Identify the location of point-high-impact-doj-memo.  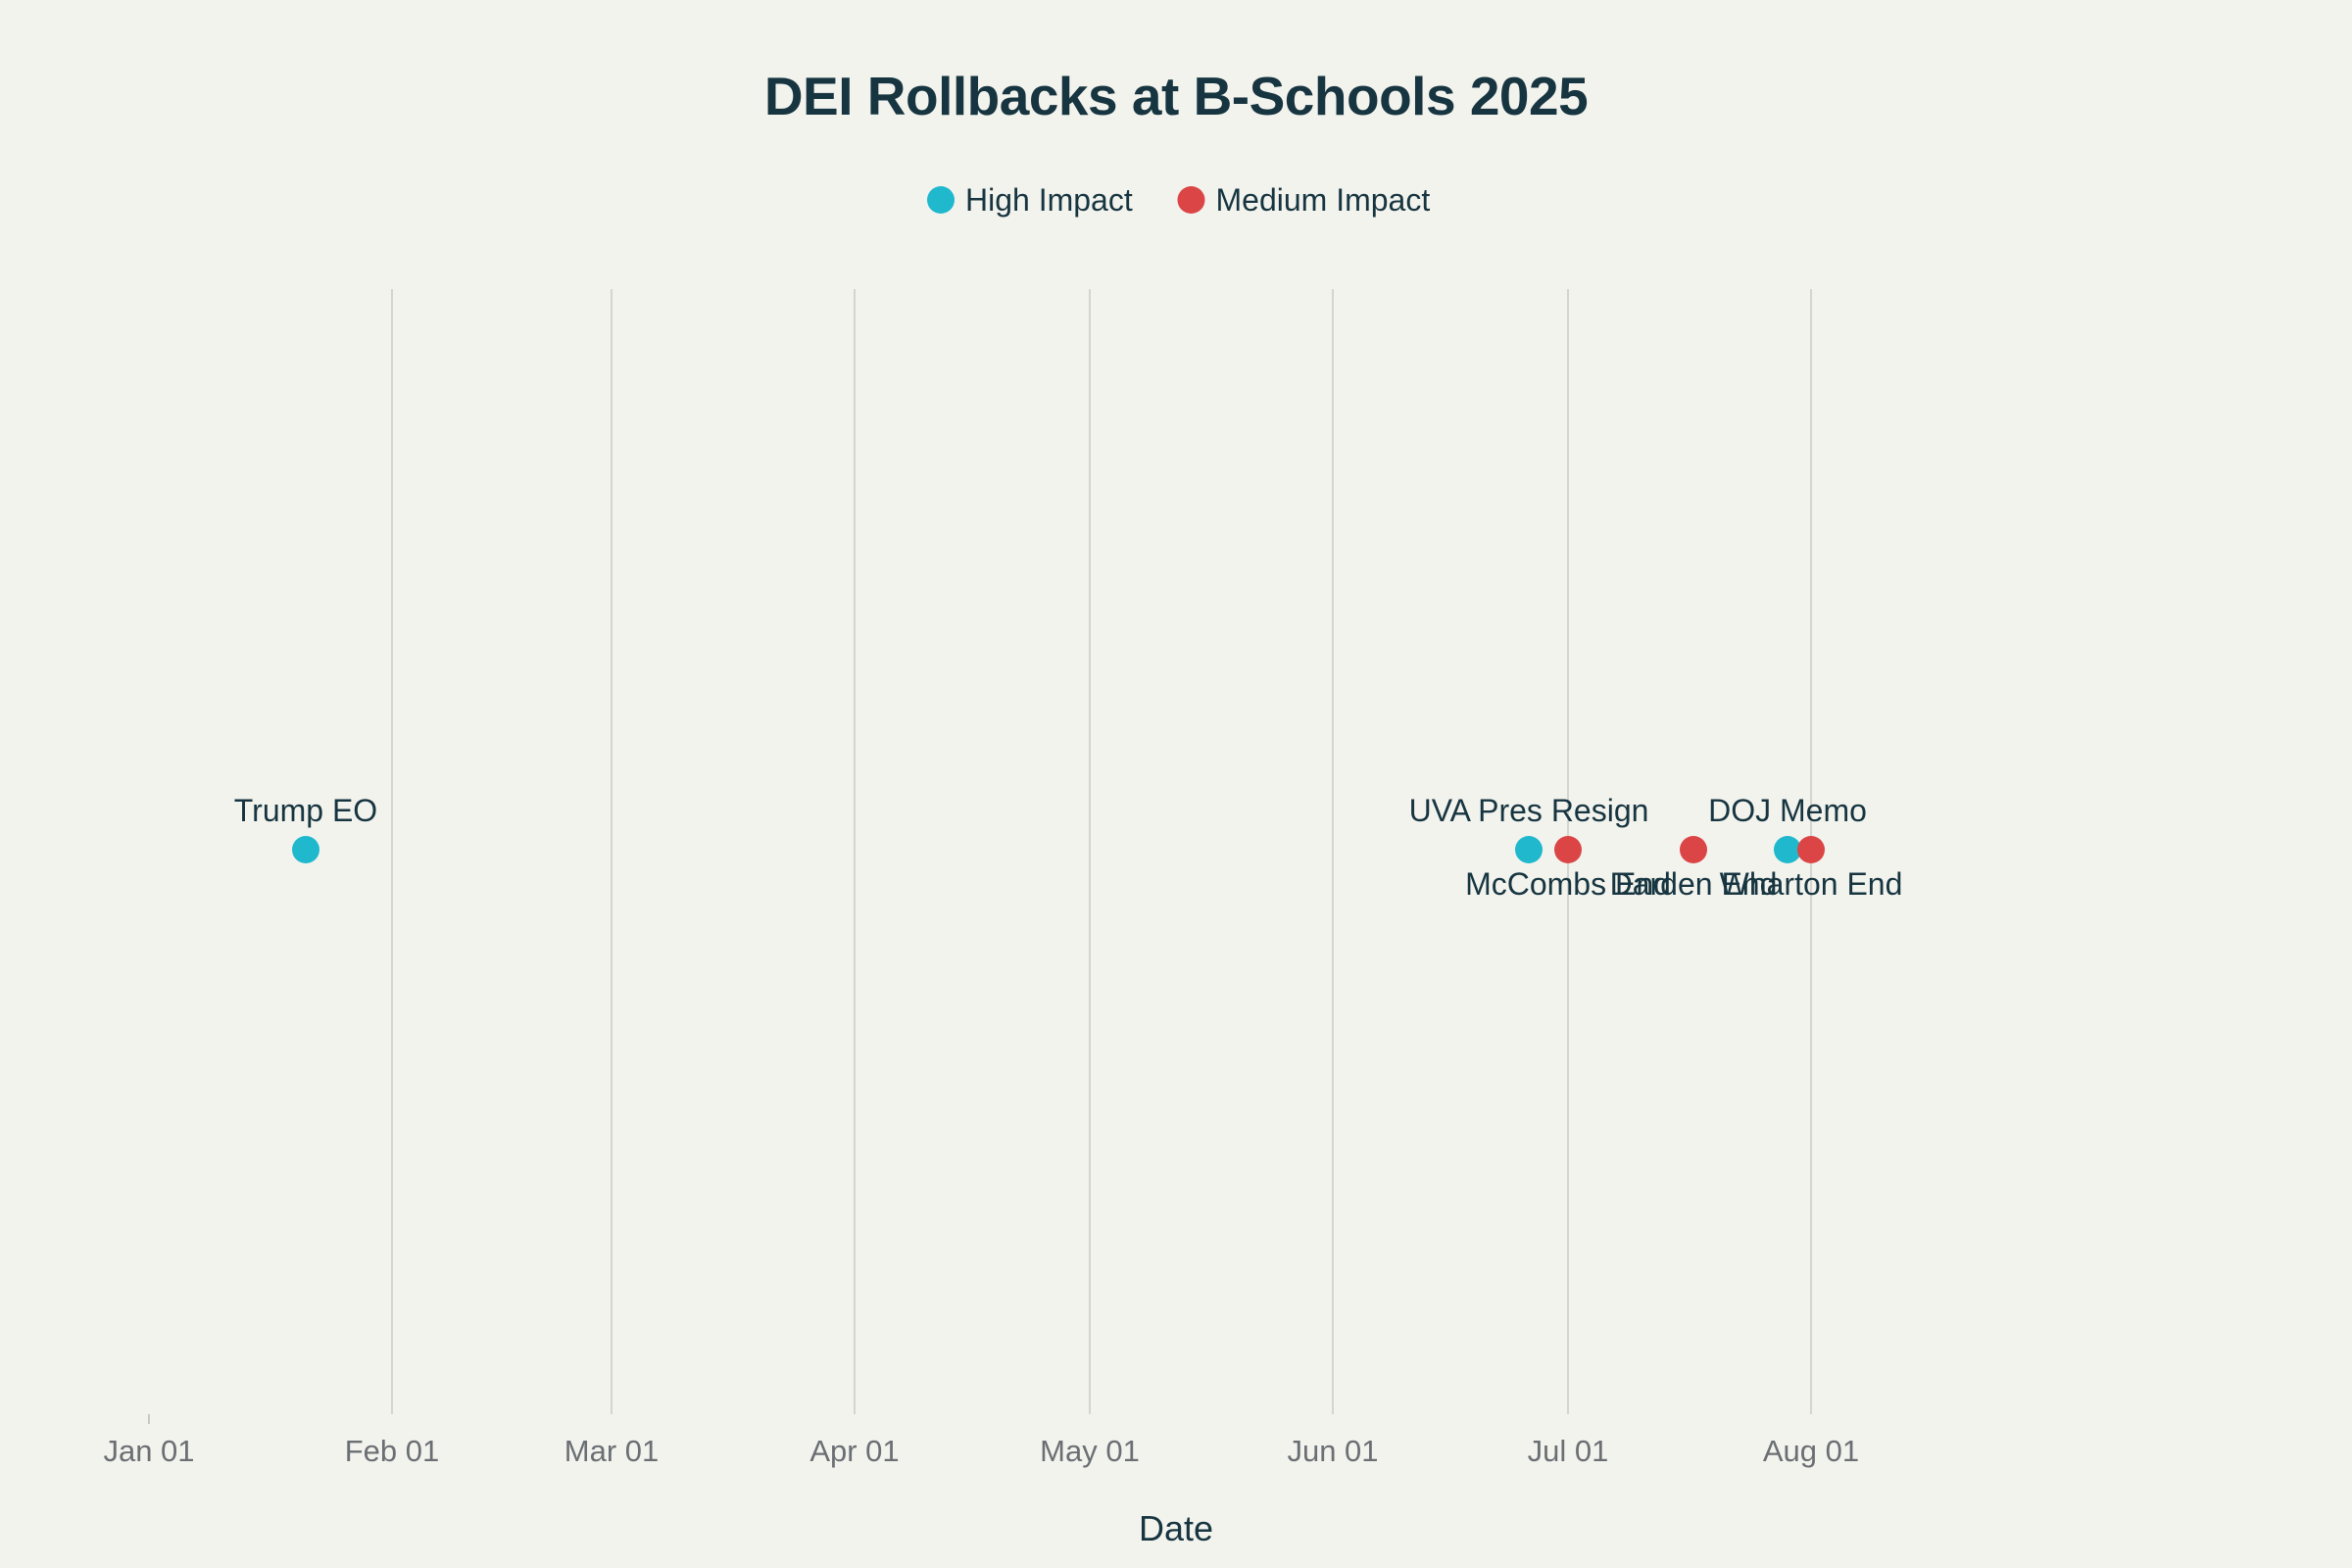
(1787, 849).